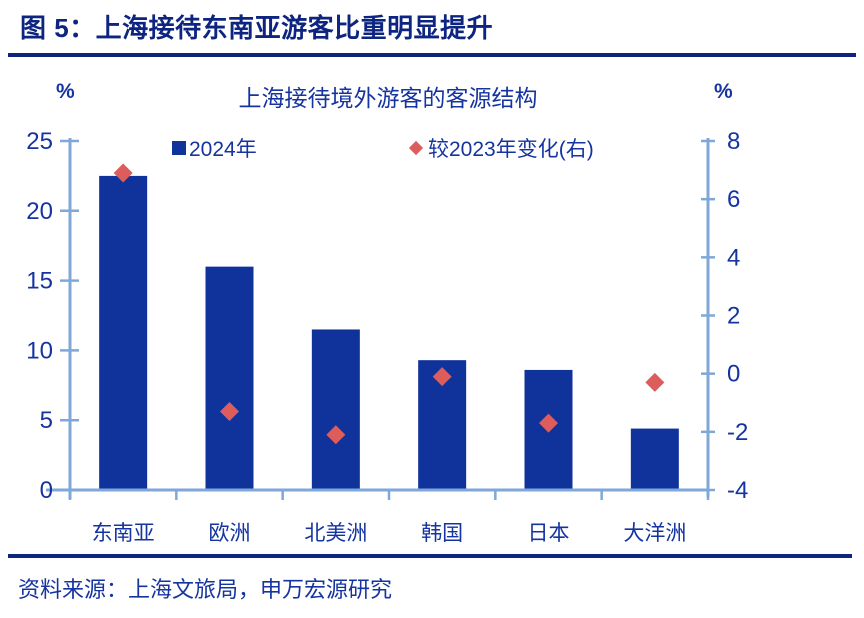 The image size is (864, 618). What do you see at coordinates (39, 350) in the screenshot?
I see `left-tick-label: 10` at bounding box center [39, 350].